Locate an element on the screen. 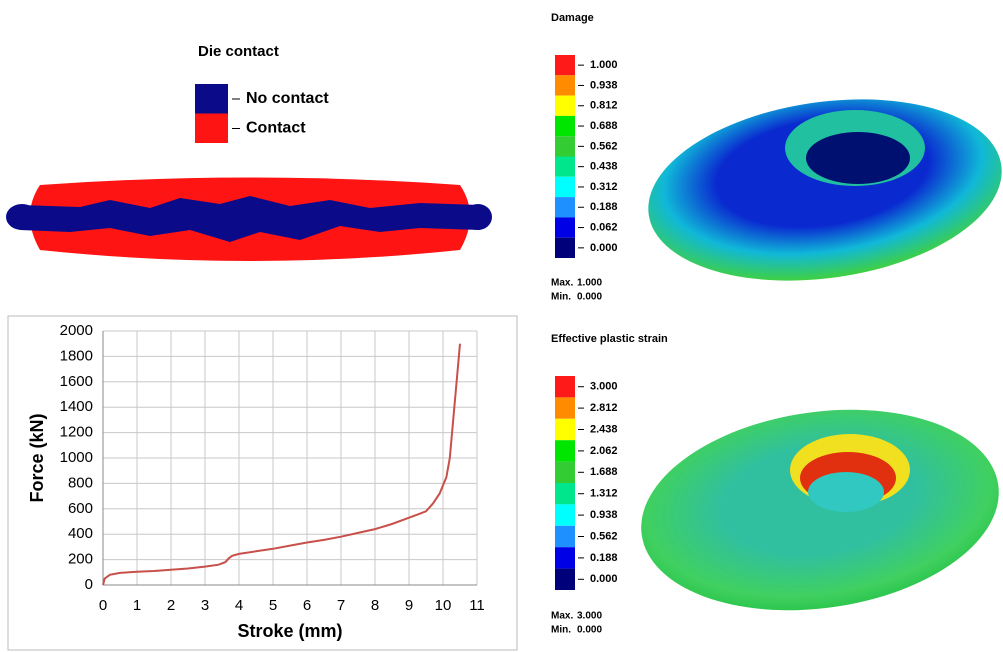  y-tick-label: 800 is located at coordinates (80, 482).